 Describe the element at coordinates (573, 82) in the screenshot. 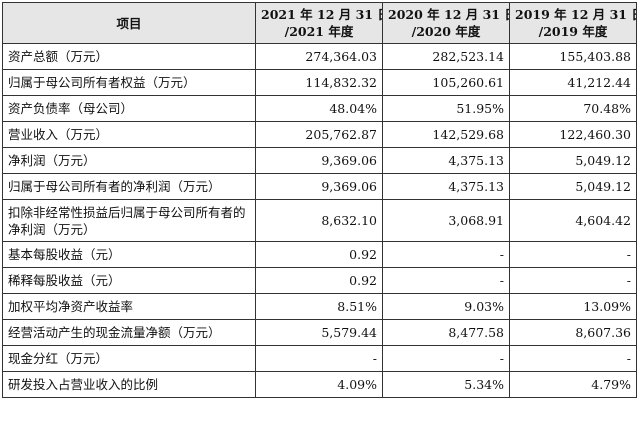

I see `cell-2019: 41,212.44` at that location.